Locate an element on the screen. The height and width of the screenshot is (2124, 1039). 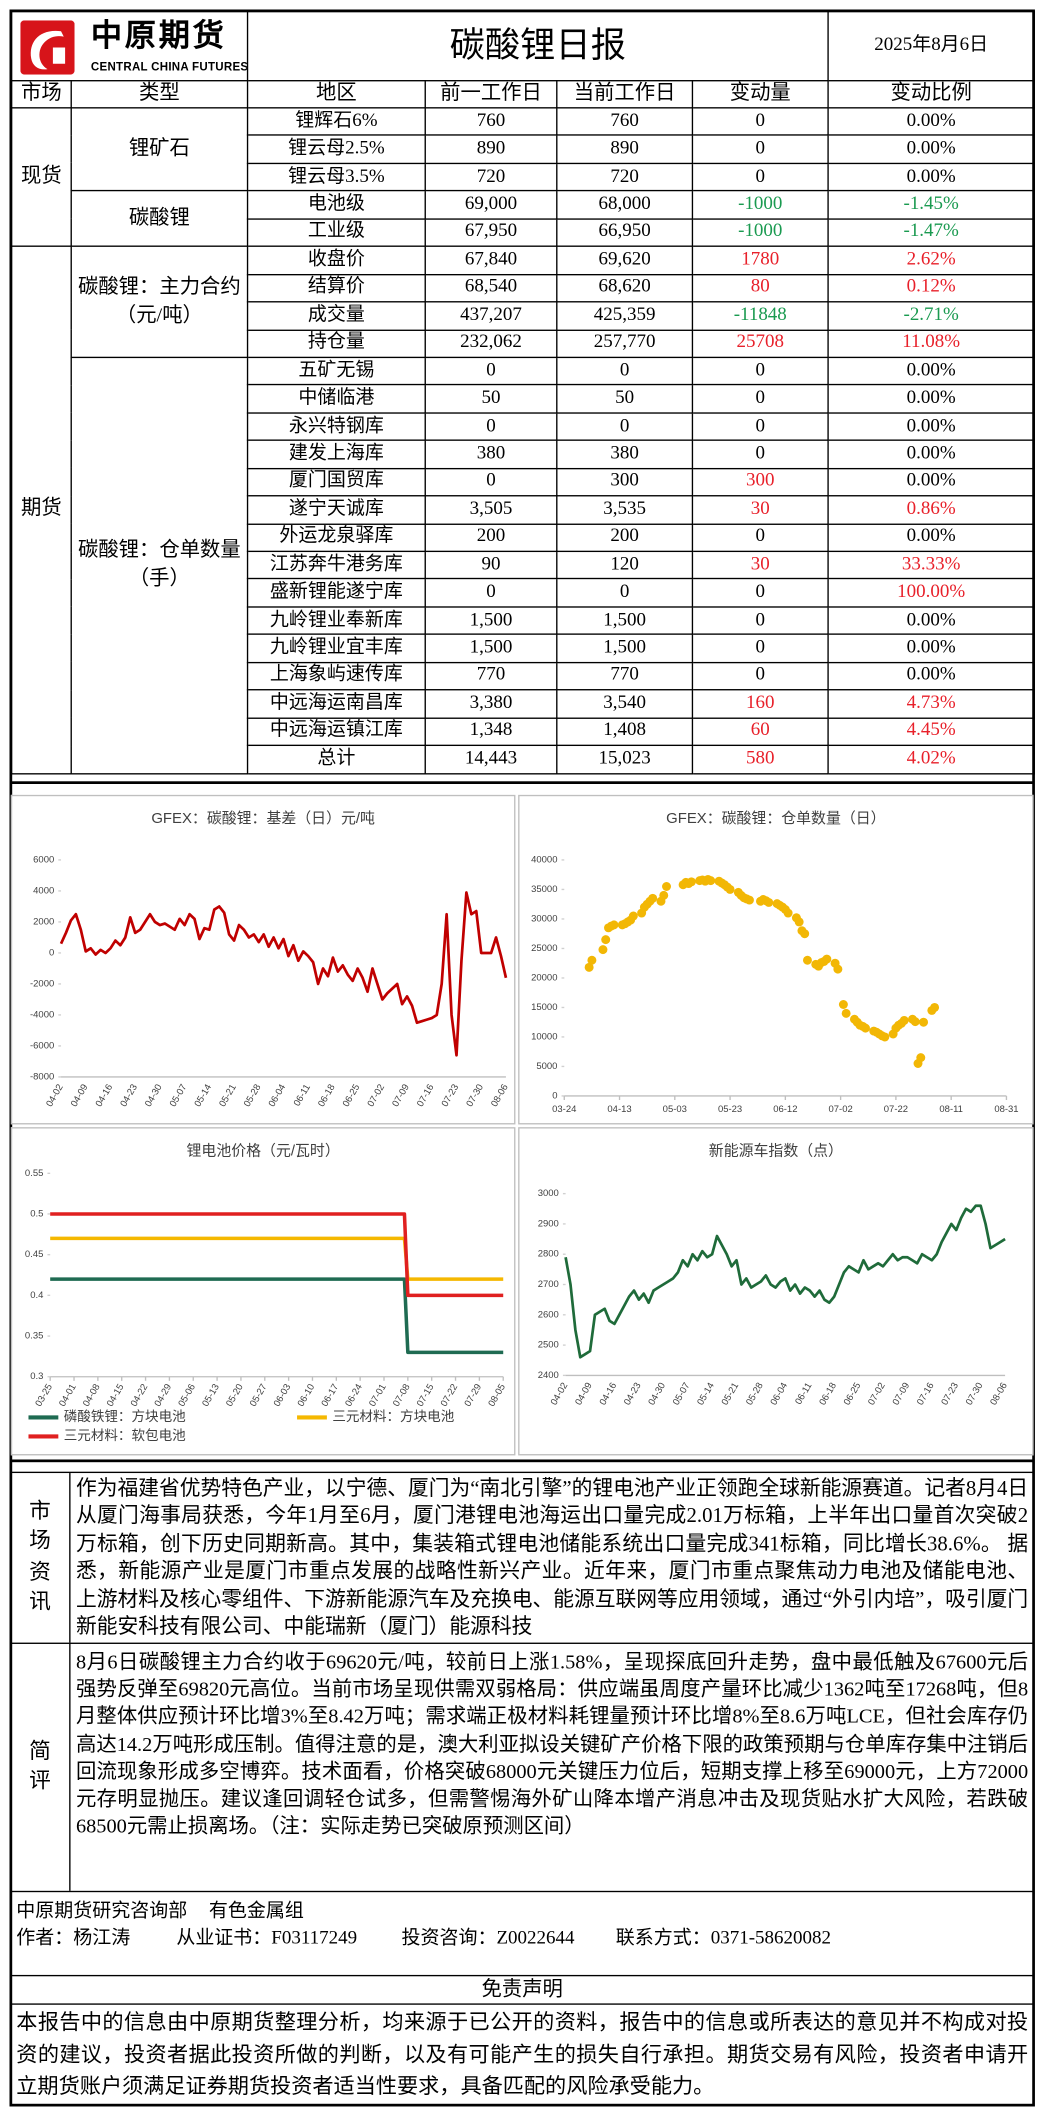
x-tick-label: 07-15 is located at coordinates (426, 1395).